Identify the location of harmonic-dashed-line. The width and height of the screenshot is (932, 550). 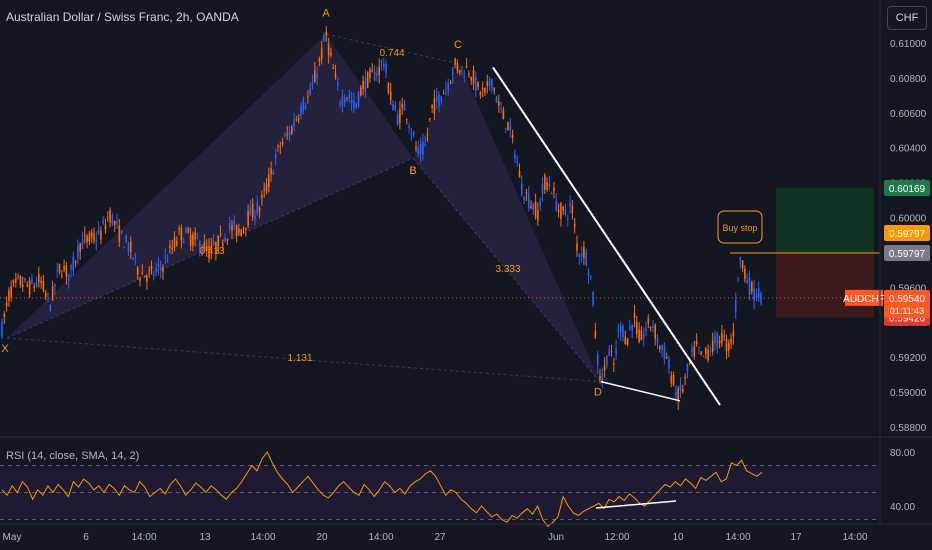
(210, 248).